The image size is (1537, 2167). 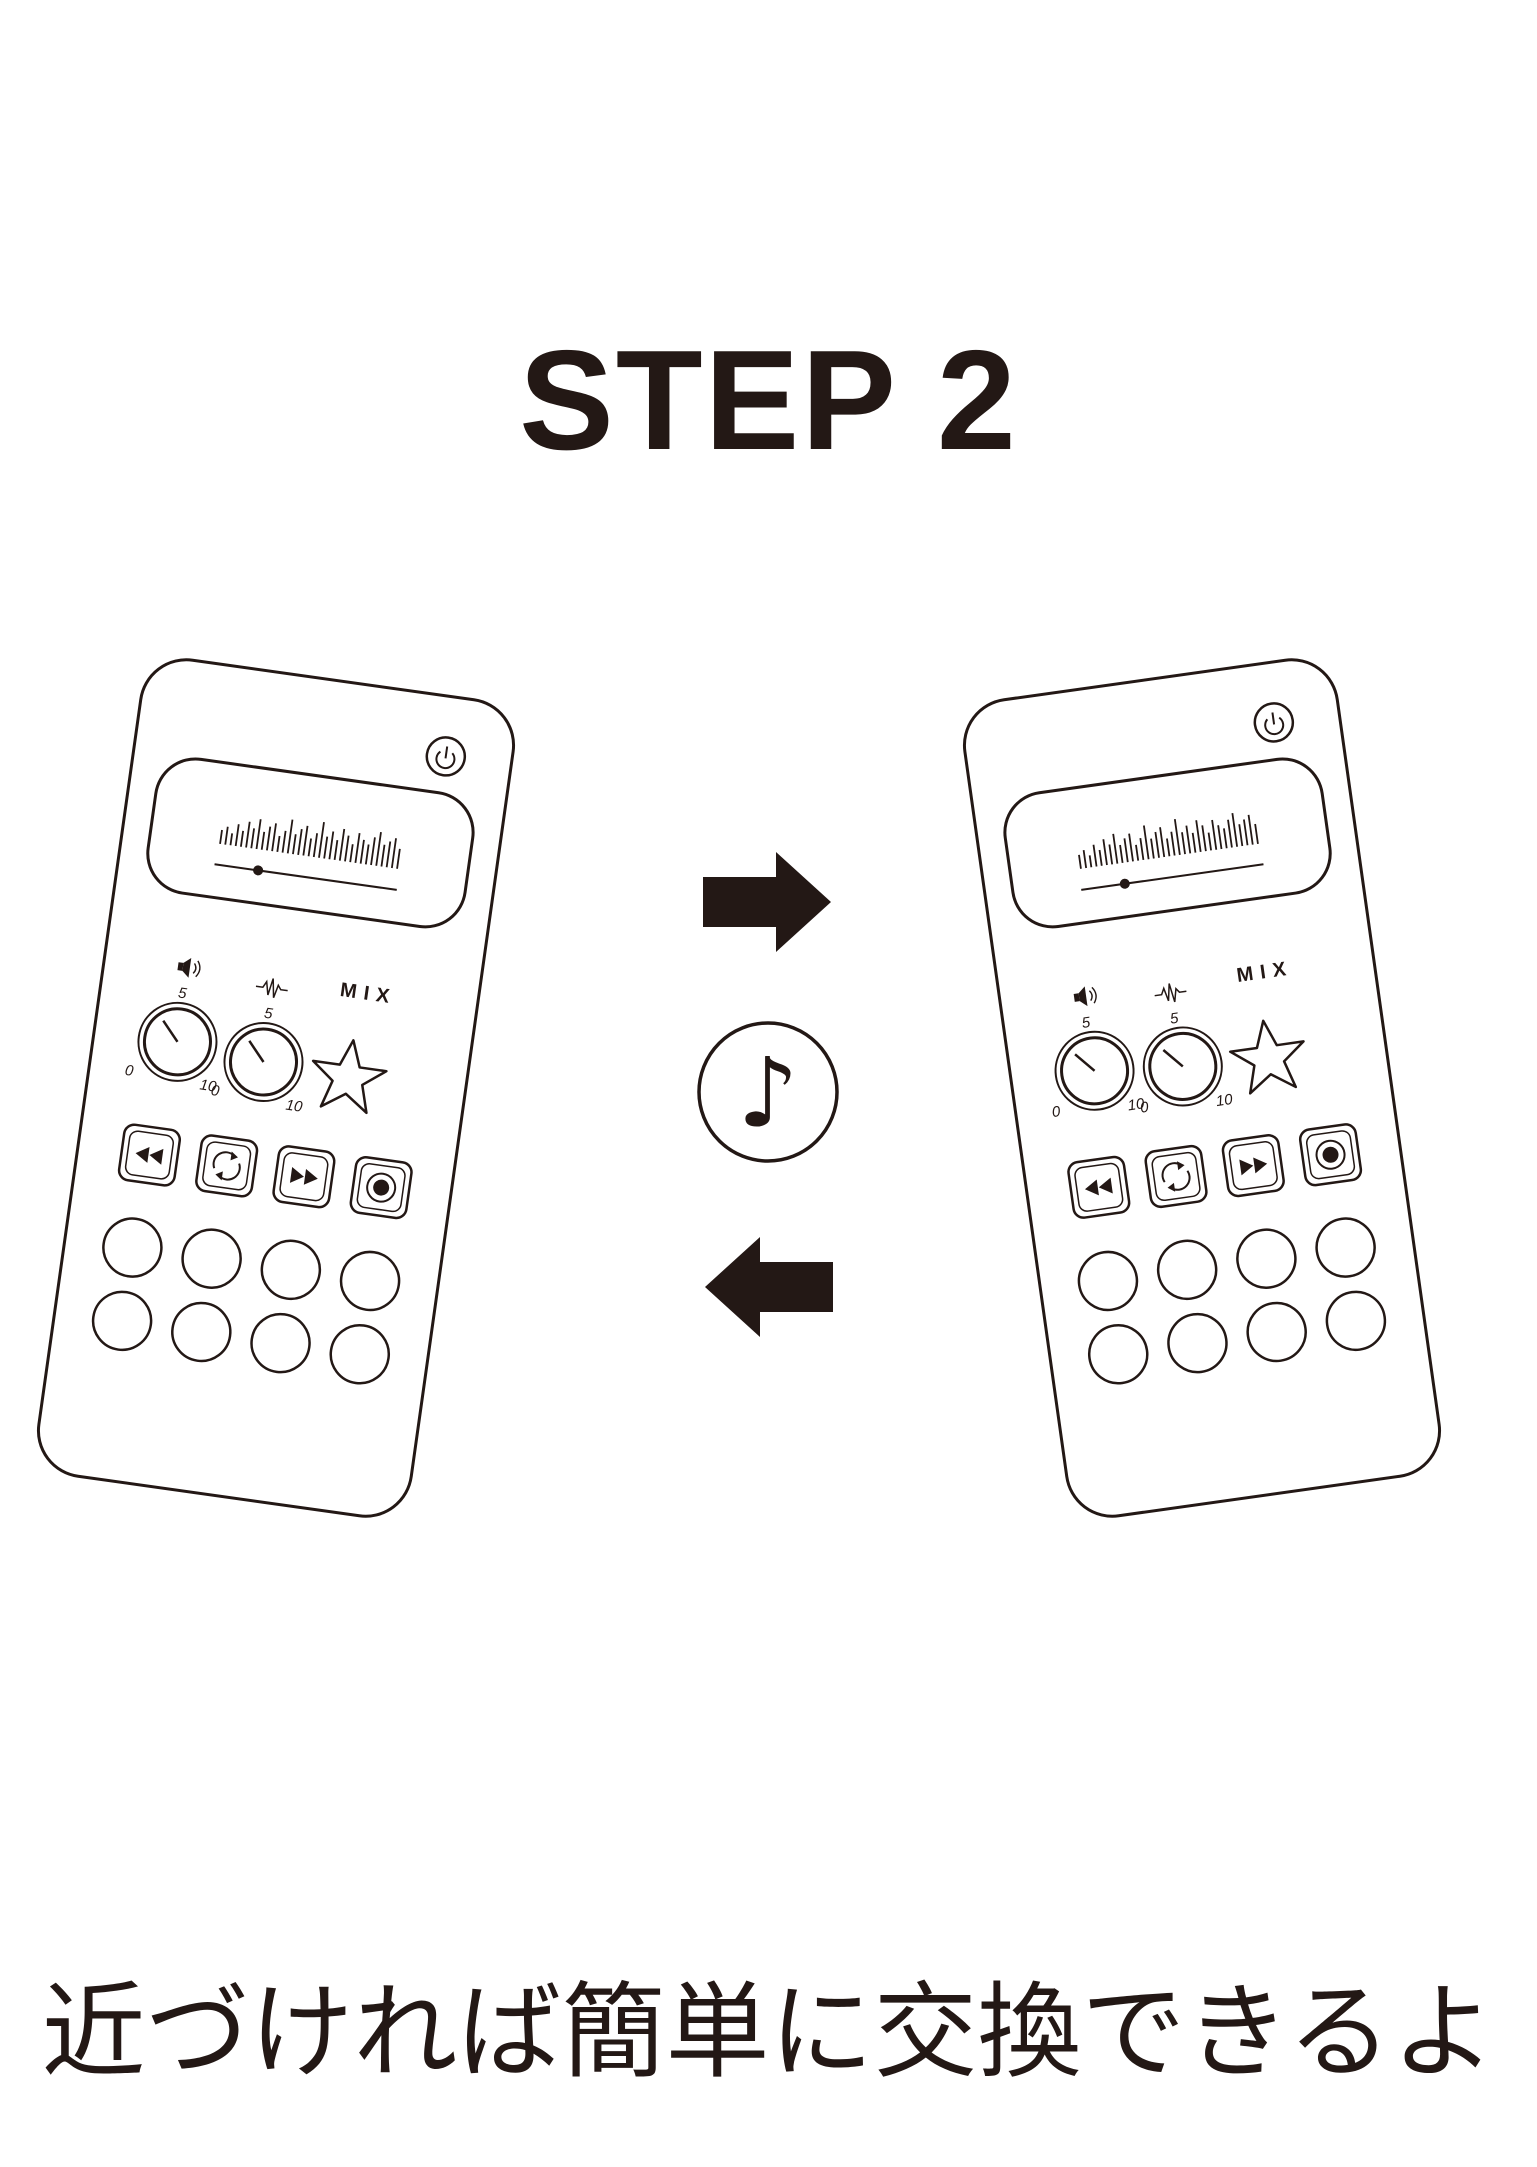 I want to click on right-device: 5 0 10 5 0 10 MIX, so click(x=1202, y=1088).